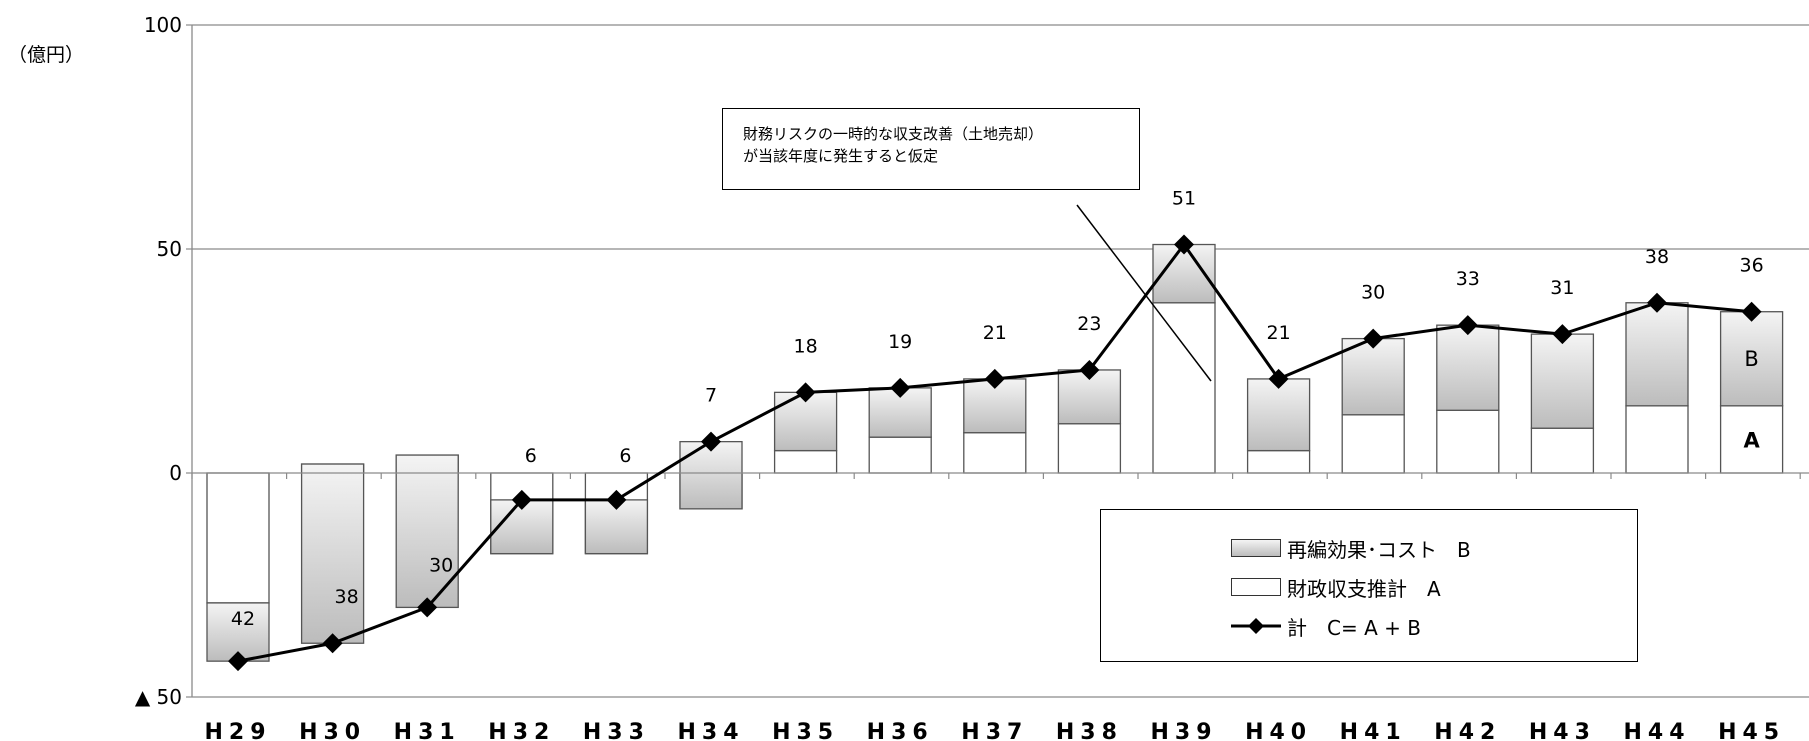  I want to click on legend-label-b: 再編効果･コスト B, so click(1379, 549).